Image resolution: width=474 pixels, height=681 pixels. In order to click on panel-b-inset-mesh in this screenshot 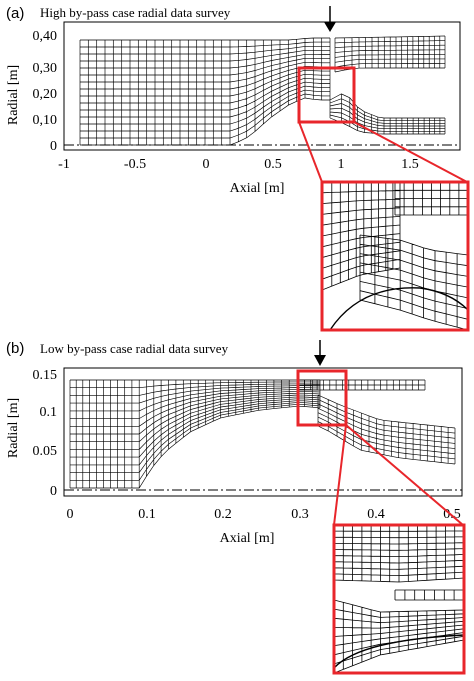, I will do `click(399, 599)`.